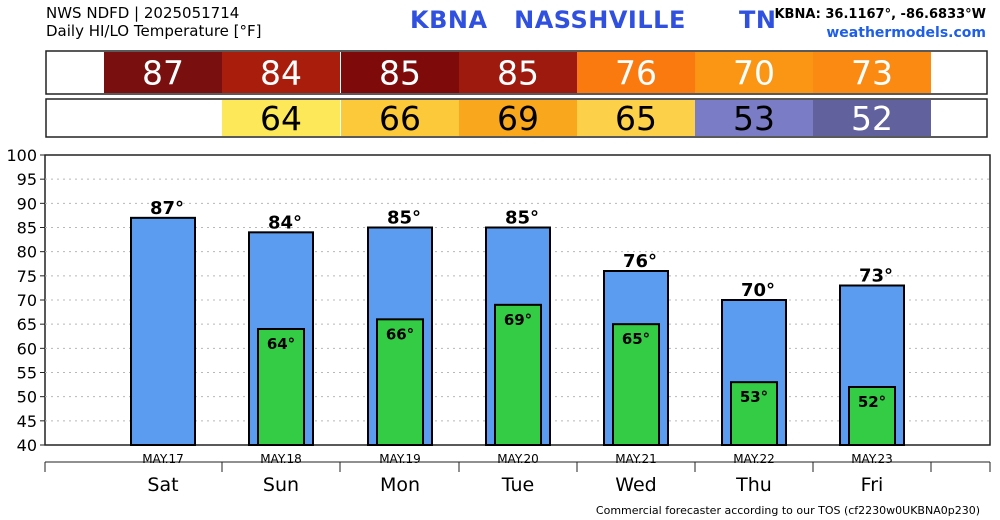 This screenshot has width=1000, height=520. What do you see at coordinates (640, 261) in the screenshot?
I see `hi-label: 76°` at bounding box center [640, 261].